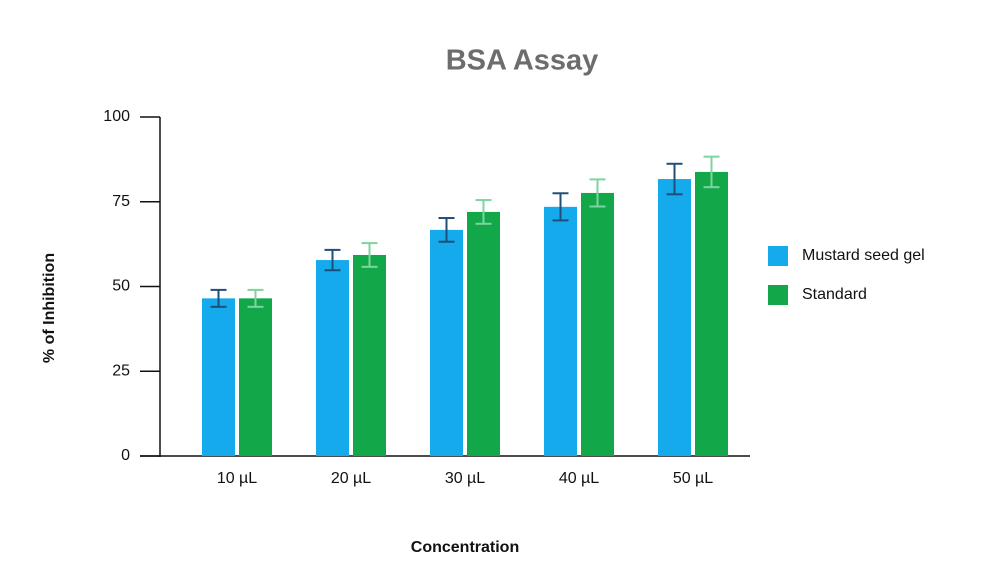  I want to click on x-tick-label: 40 µL, so click(579, 478).